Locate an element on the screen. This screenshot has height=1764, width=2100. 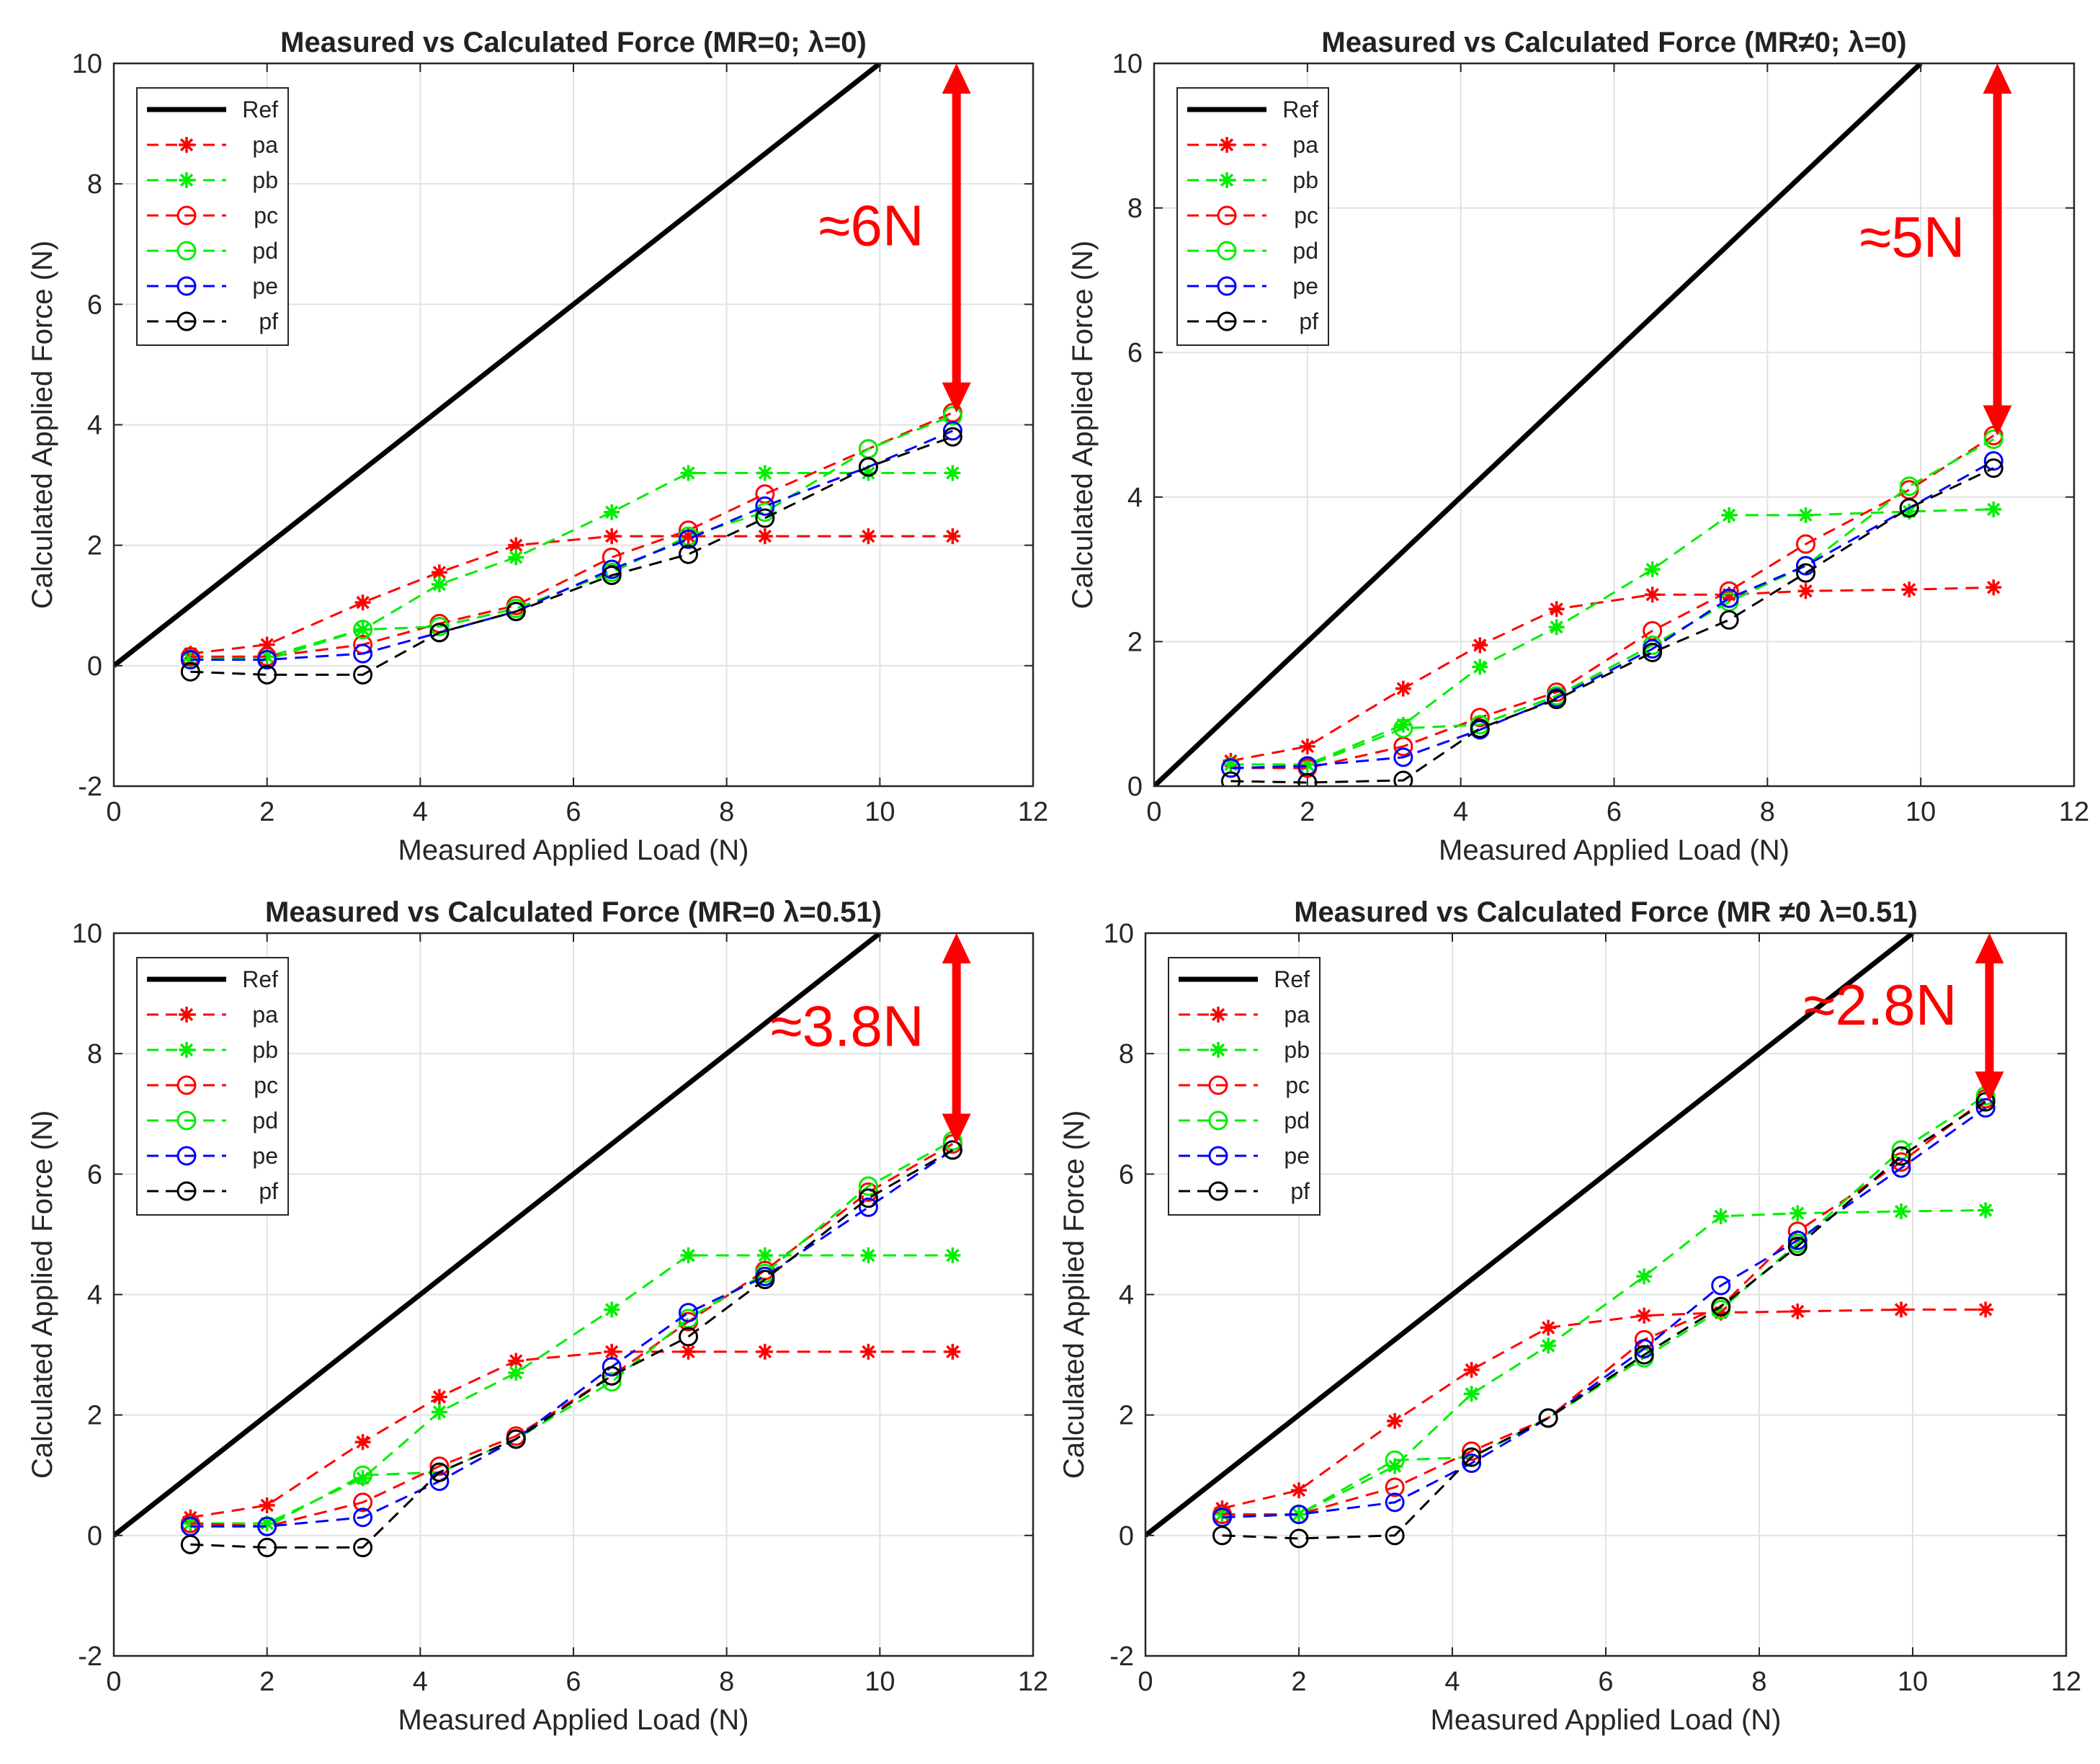
chart-title: Measured vs Calculated Force (MR≠0; λ=0) is located at coordinates (1613, 42).